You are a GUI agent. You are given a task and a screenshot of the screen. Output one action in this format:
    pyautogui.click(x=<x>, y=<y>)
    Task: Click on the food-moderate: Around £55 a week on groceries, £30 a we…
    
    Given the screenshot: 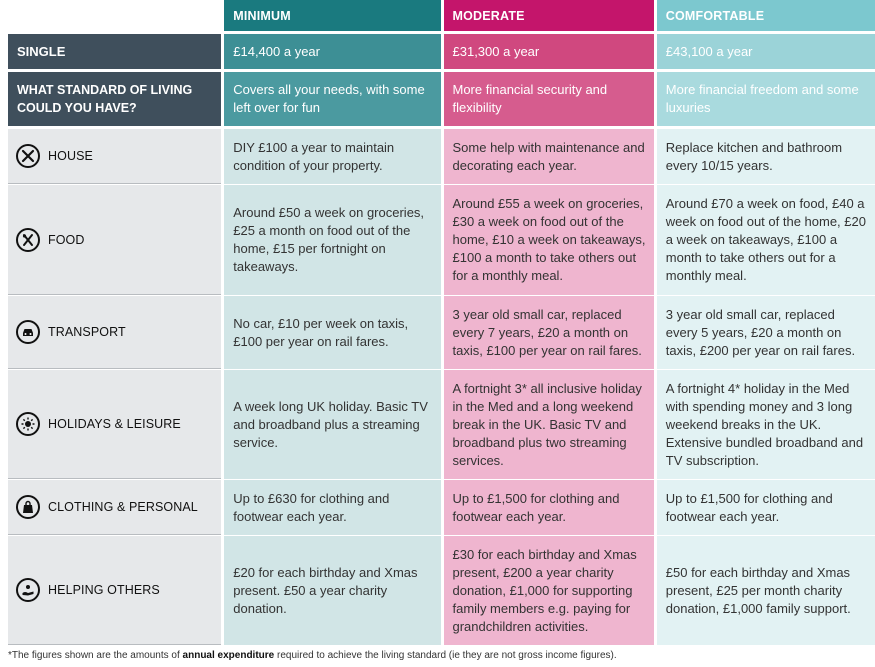 What is the action you would take?
    pyautogui.click(x=548, y=240)
    